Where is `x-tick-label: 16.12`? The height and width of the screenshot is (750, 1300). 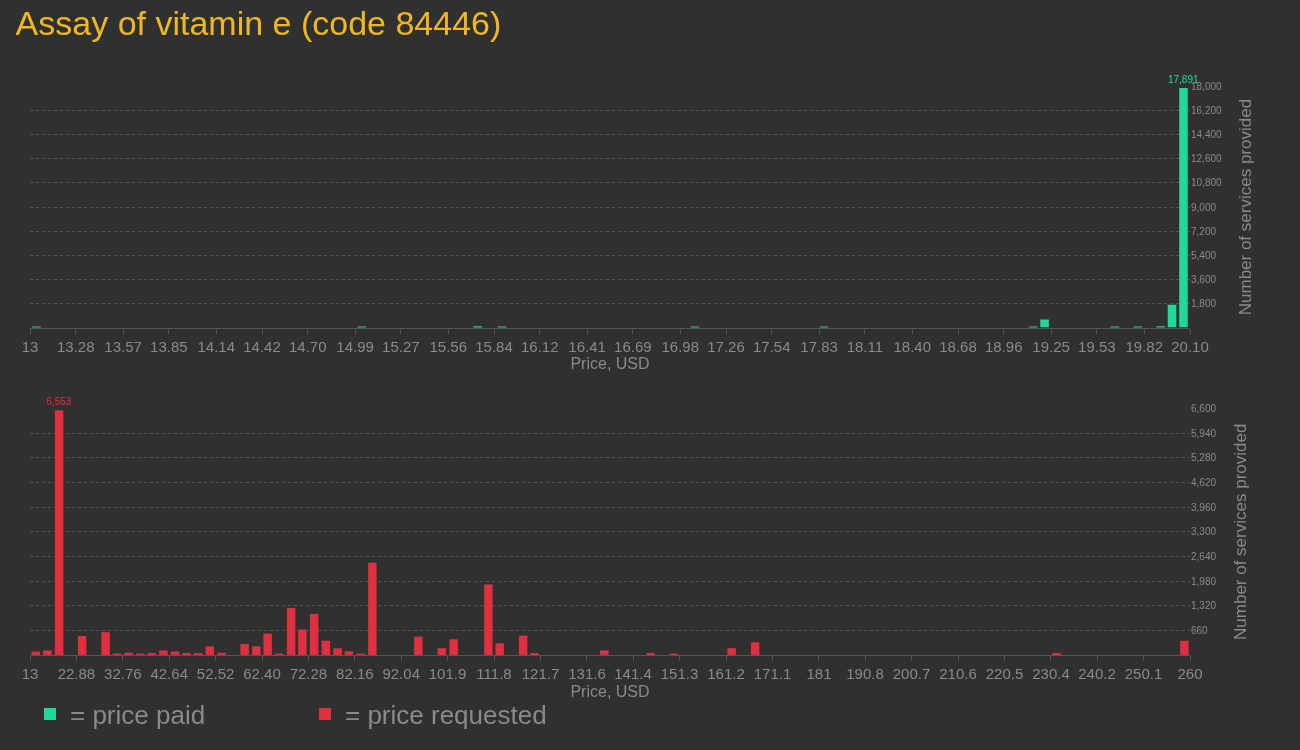
x-tick-label: 16.12 is located at coordinates (539, 346).